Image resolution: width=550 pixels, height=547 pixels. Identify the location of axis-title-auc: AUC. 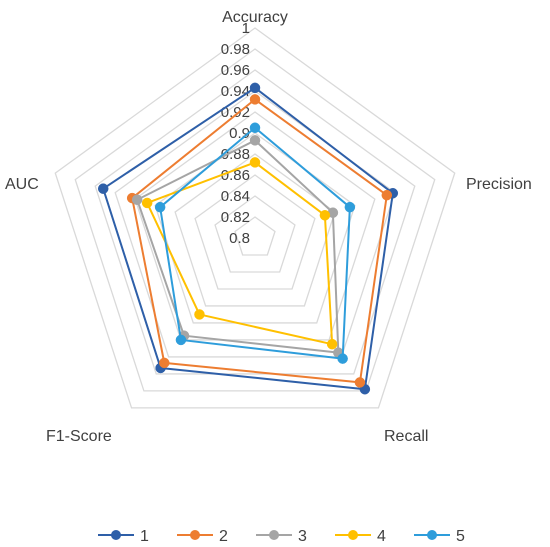
(22, 184).